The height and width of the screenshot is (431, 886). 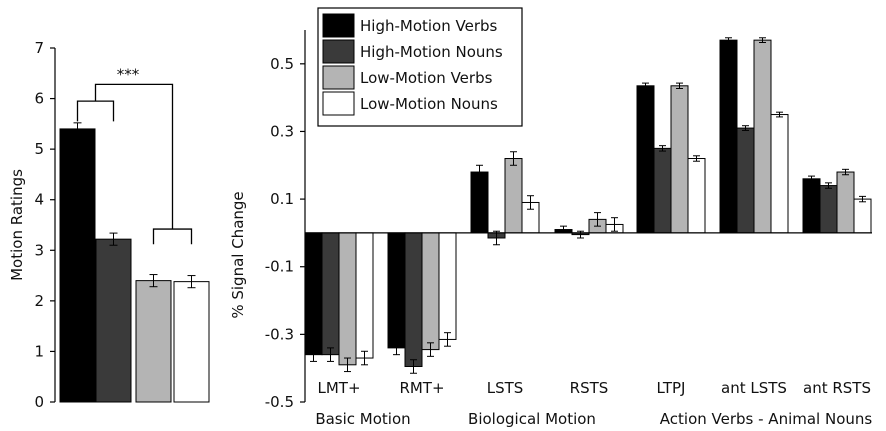 I want to click on category-label: LMT+, so click(x=338, y=388).